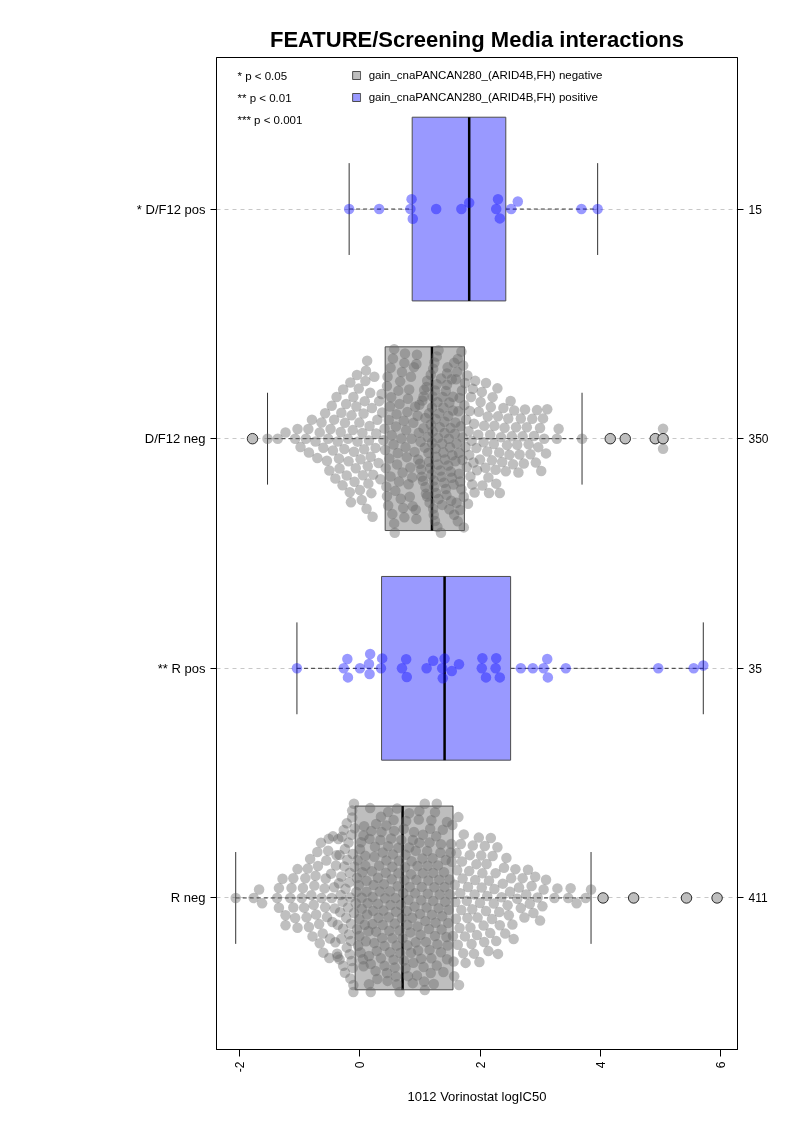  I want to click on x-axis-title: 1012 Vorinostat logIC50, so click(477, 1097).